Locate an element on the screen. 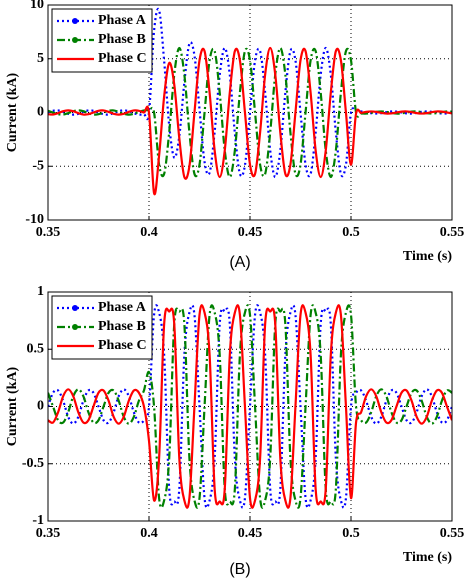  y-tick-label: -5 is located at coordinates (38, 165).